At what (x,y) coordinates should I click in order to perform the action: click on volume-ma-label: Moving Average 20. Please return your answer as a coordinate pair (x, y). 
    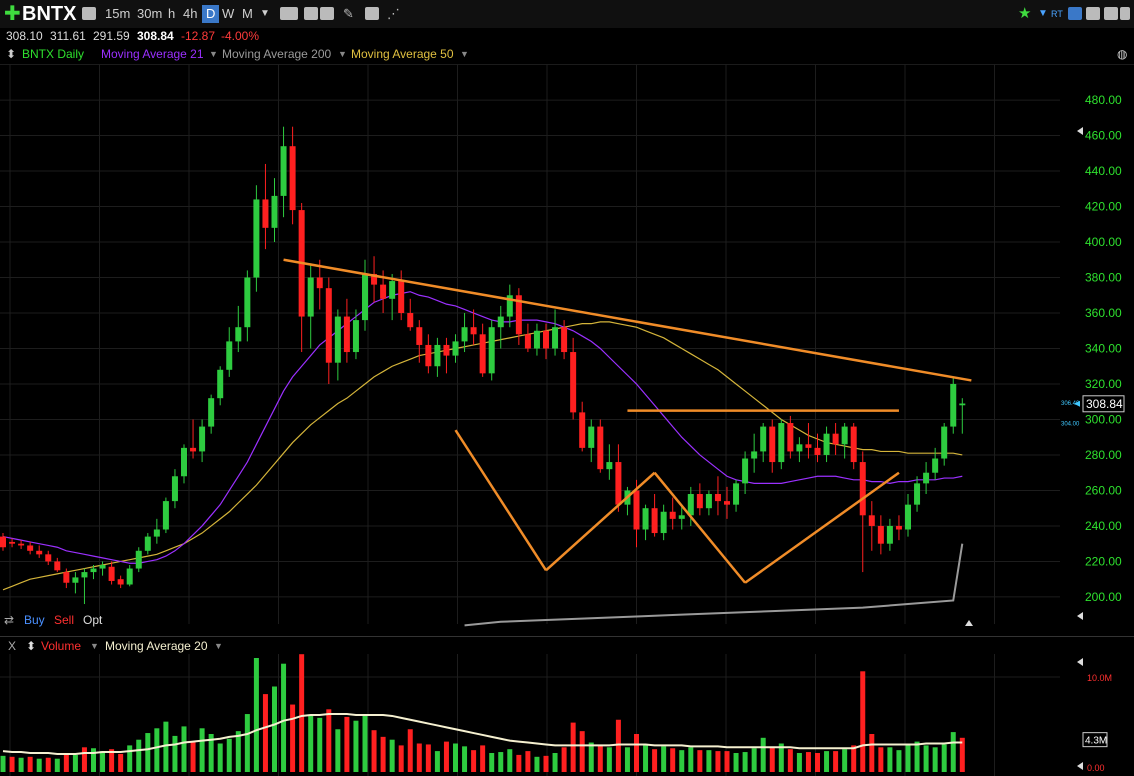
    Looking at the image, I should click on (156, 646).